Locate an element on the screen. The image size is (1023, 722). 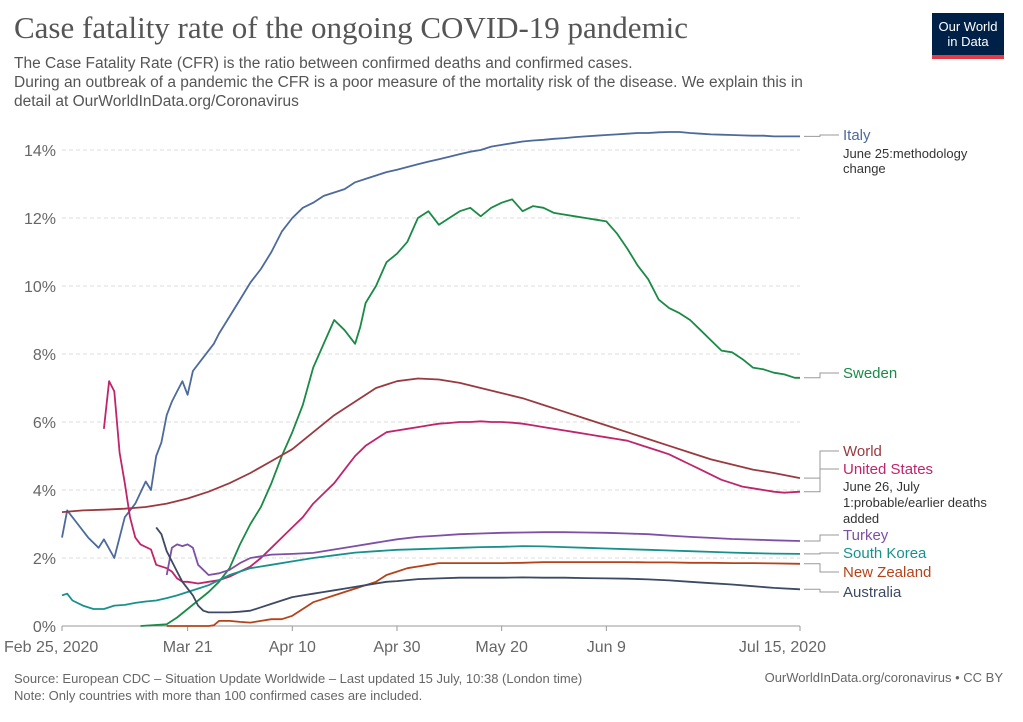
label-connector-united-states is located at coordinates (821, 480).